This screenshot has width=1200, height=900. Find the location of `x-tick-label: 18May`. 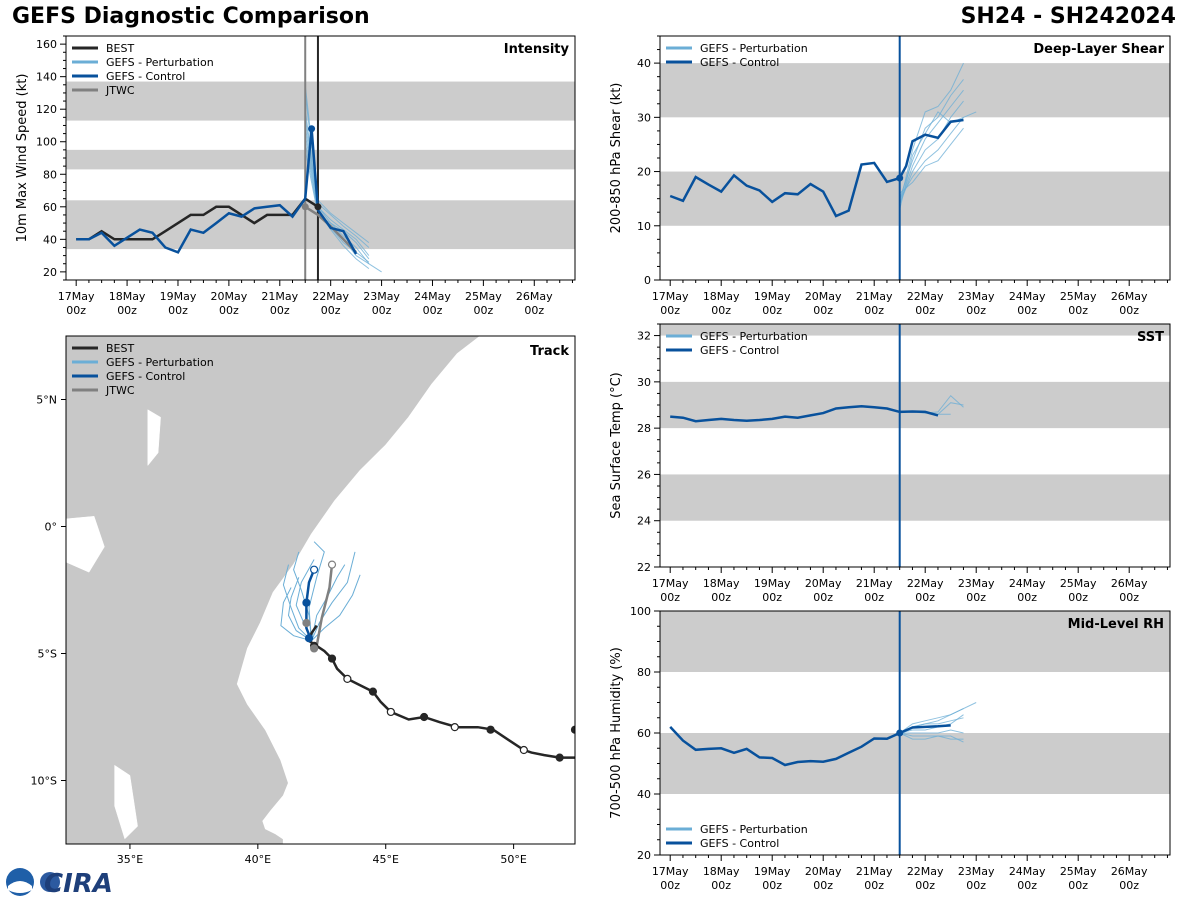

x-tick-label: 18May is located at coordinates (721, 871).